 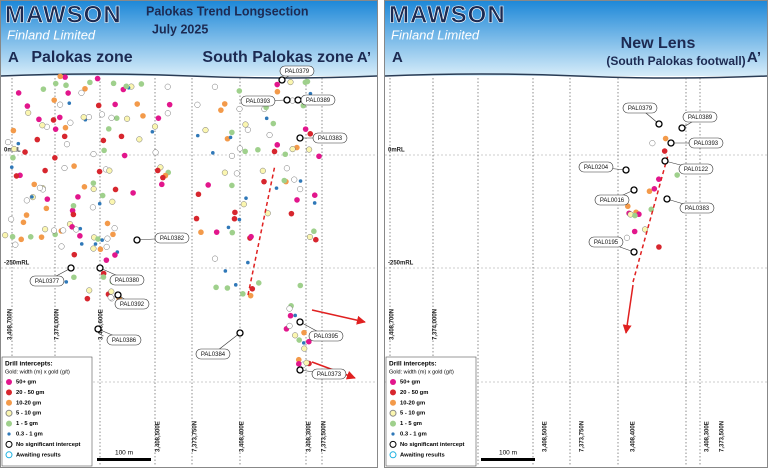 What do you see at coordinates (640, 109) in the screenshot?
I see `hole-label: PAL0379` at bounding box center [640, 109].